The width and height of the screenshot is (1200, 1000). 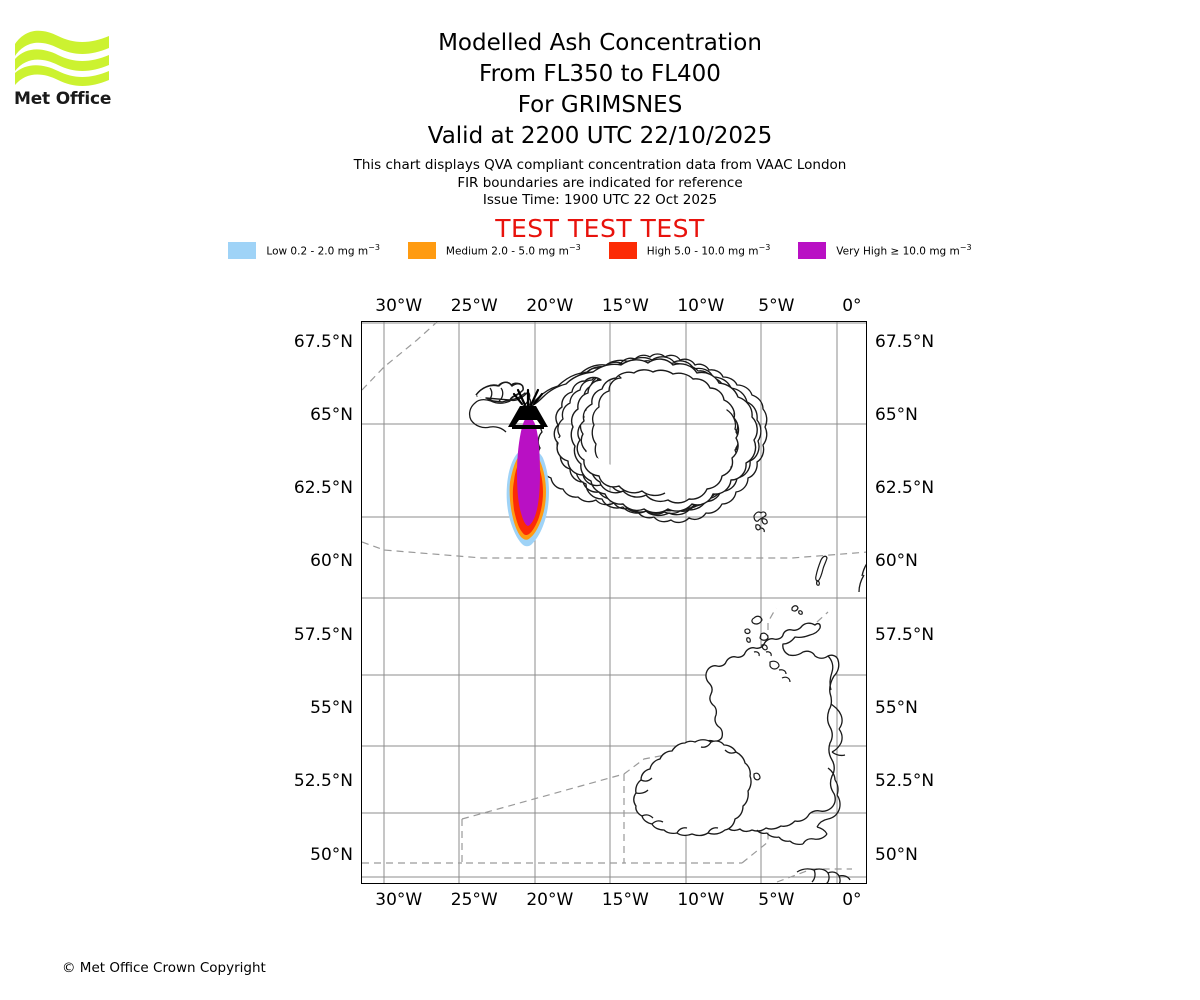 What do you see at coordinates (496, 407) in the screenshot?
I see `iceland-westfjords` at bounding box center [496, 407].